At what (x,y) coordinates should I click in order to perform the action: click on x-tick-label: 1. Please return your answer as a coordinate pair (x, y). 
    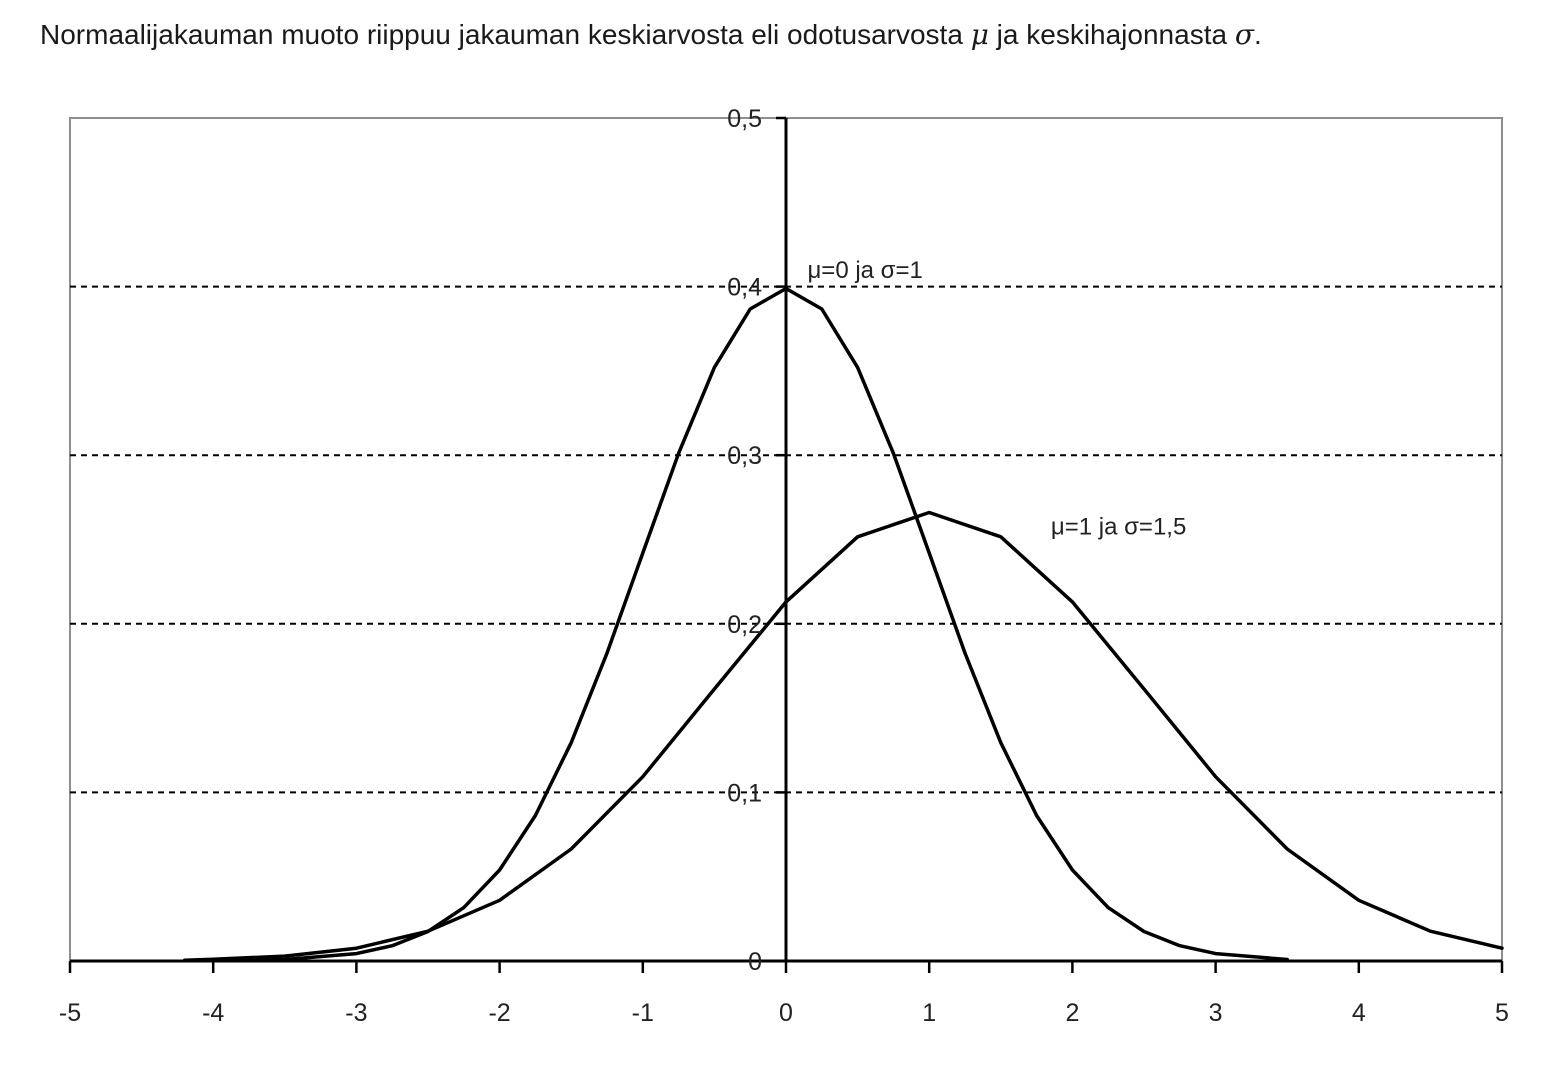
    Looking at the image, I should click on (929, 1013).